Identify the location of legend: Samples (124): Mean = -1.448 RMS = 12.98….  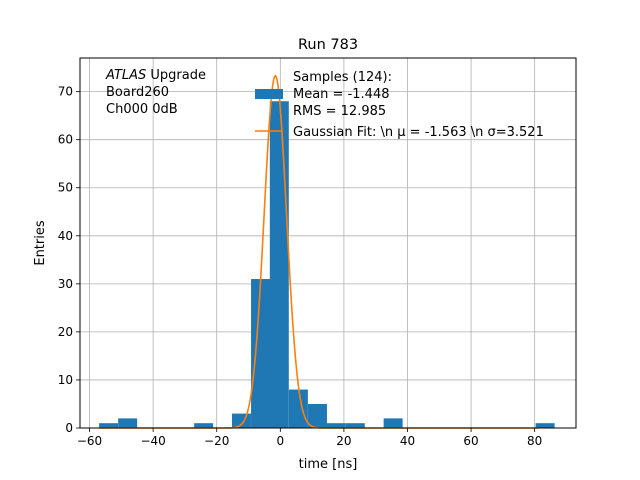
(399, 105).